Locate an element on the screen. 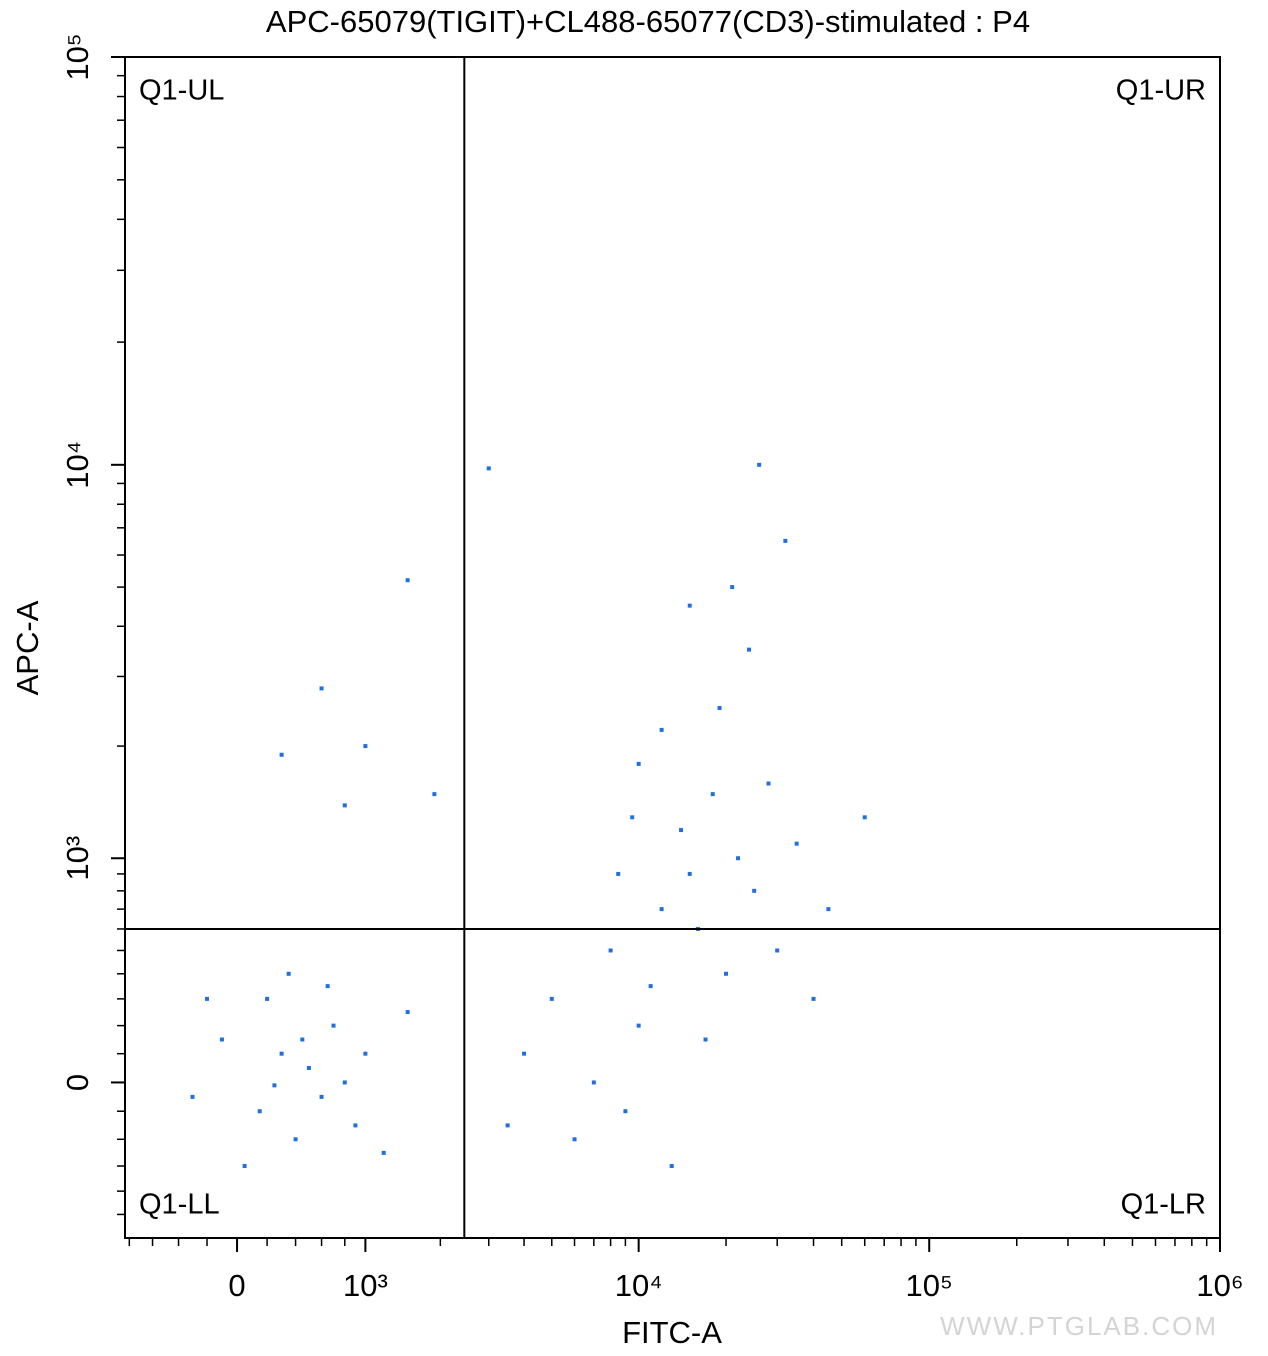  y-tick-label: 10⁴ is located at coordinates (77, 465).